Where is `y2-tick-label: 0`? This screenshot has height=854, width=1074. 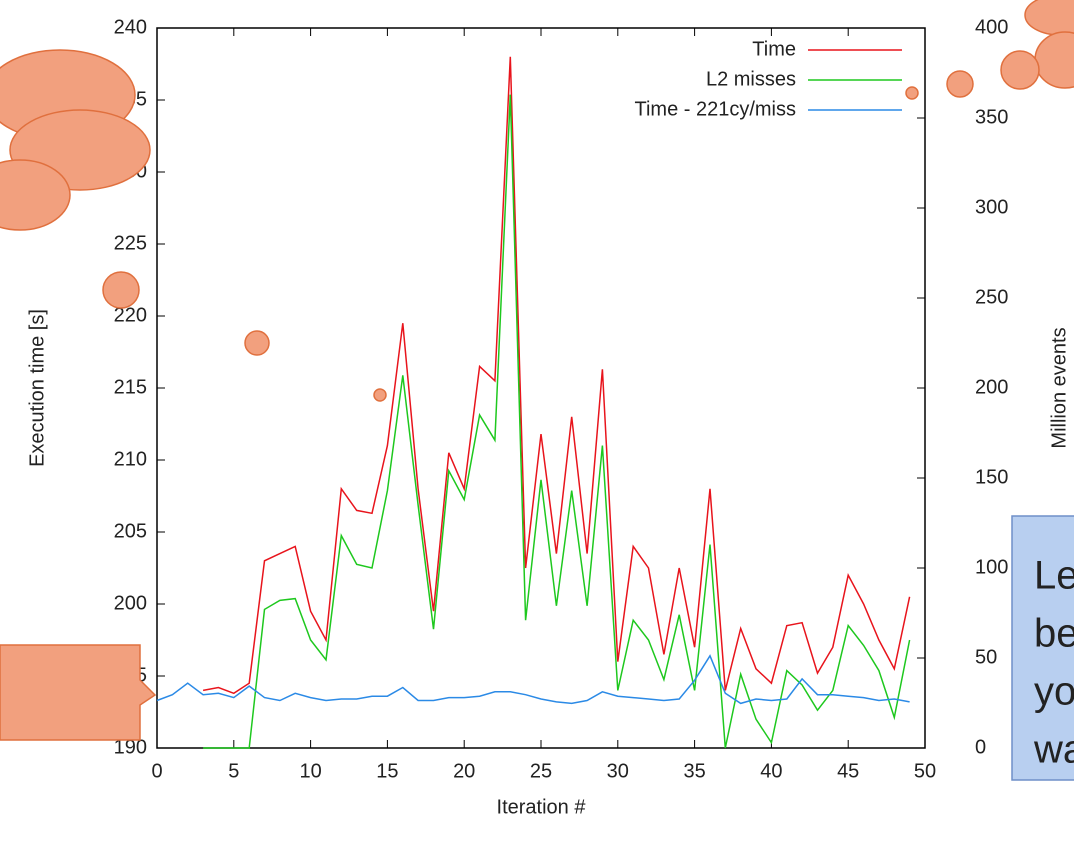 y2-tick-label: 0 is located at coordinates (980, 747).